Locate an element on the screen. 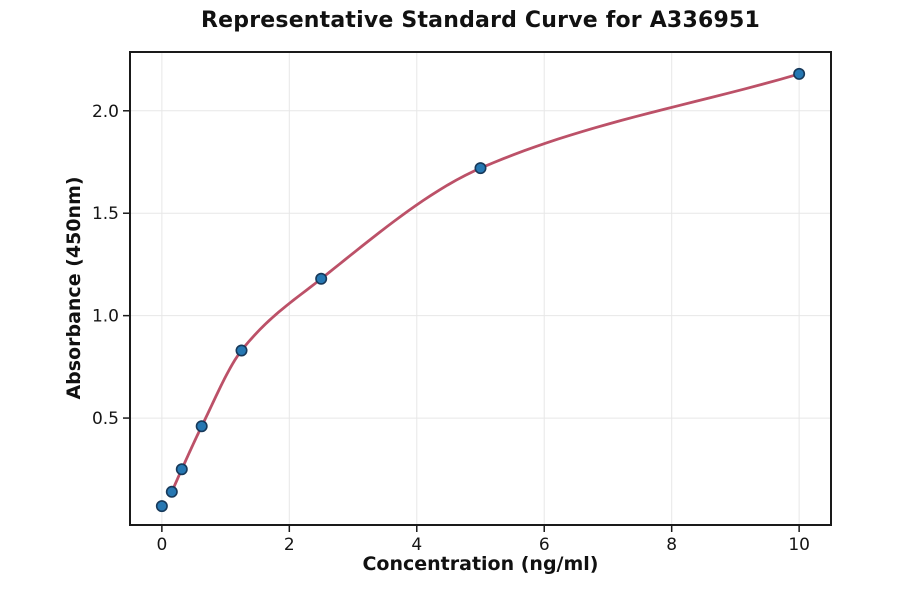 This screenshot has height=594, width=900. x-tick-label: 0 is located at coordinates (161, 545).